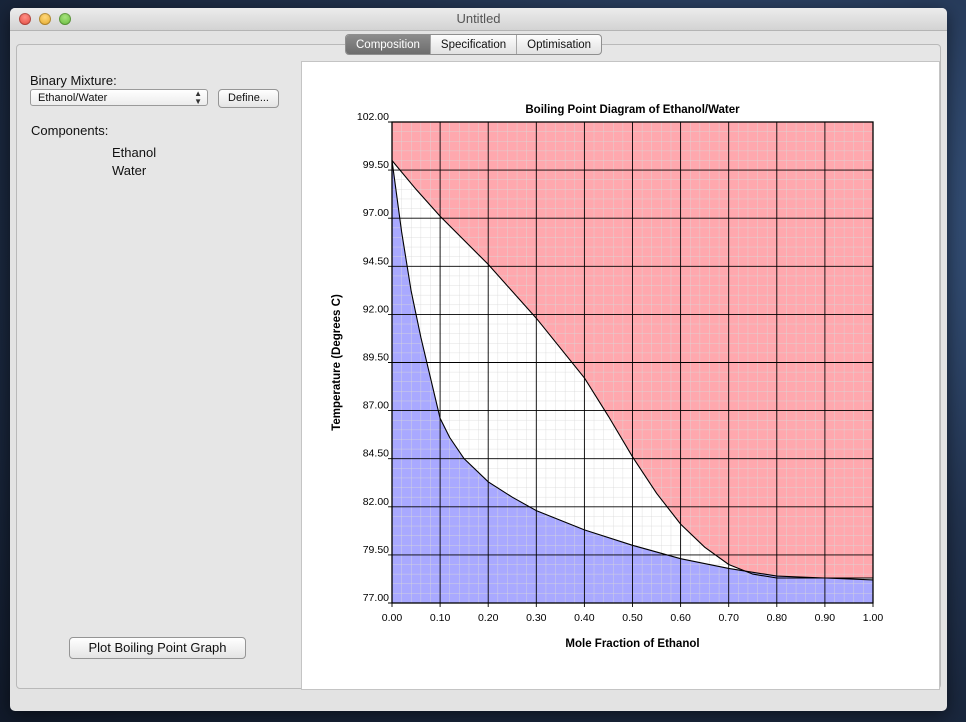 Image resolution: width=966 pixels, height=722 pixels. I want to click on tab-optimisation: Optimisation, so click(559, 45).